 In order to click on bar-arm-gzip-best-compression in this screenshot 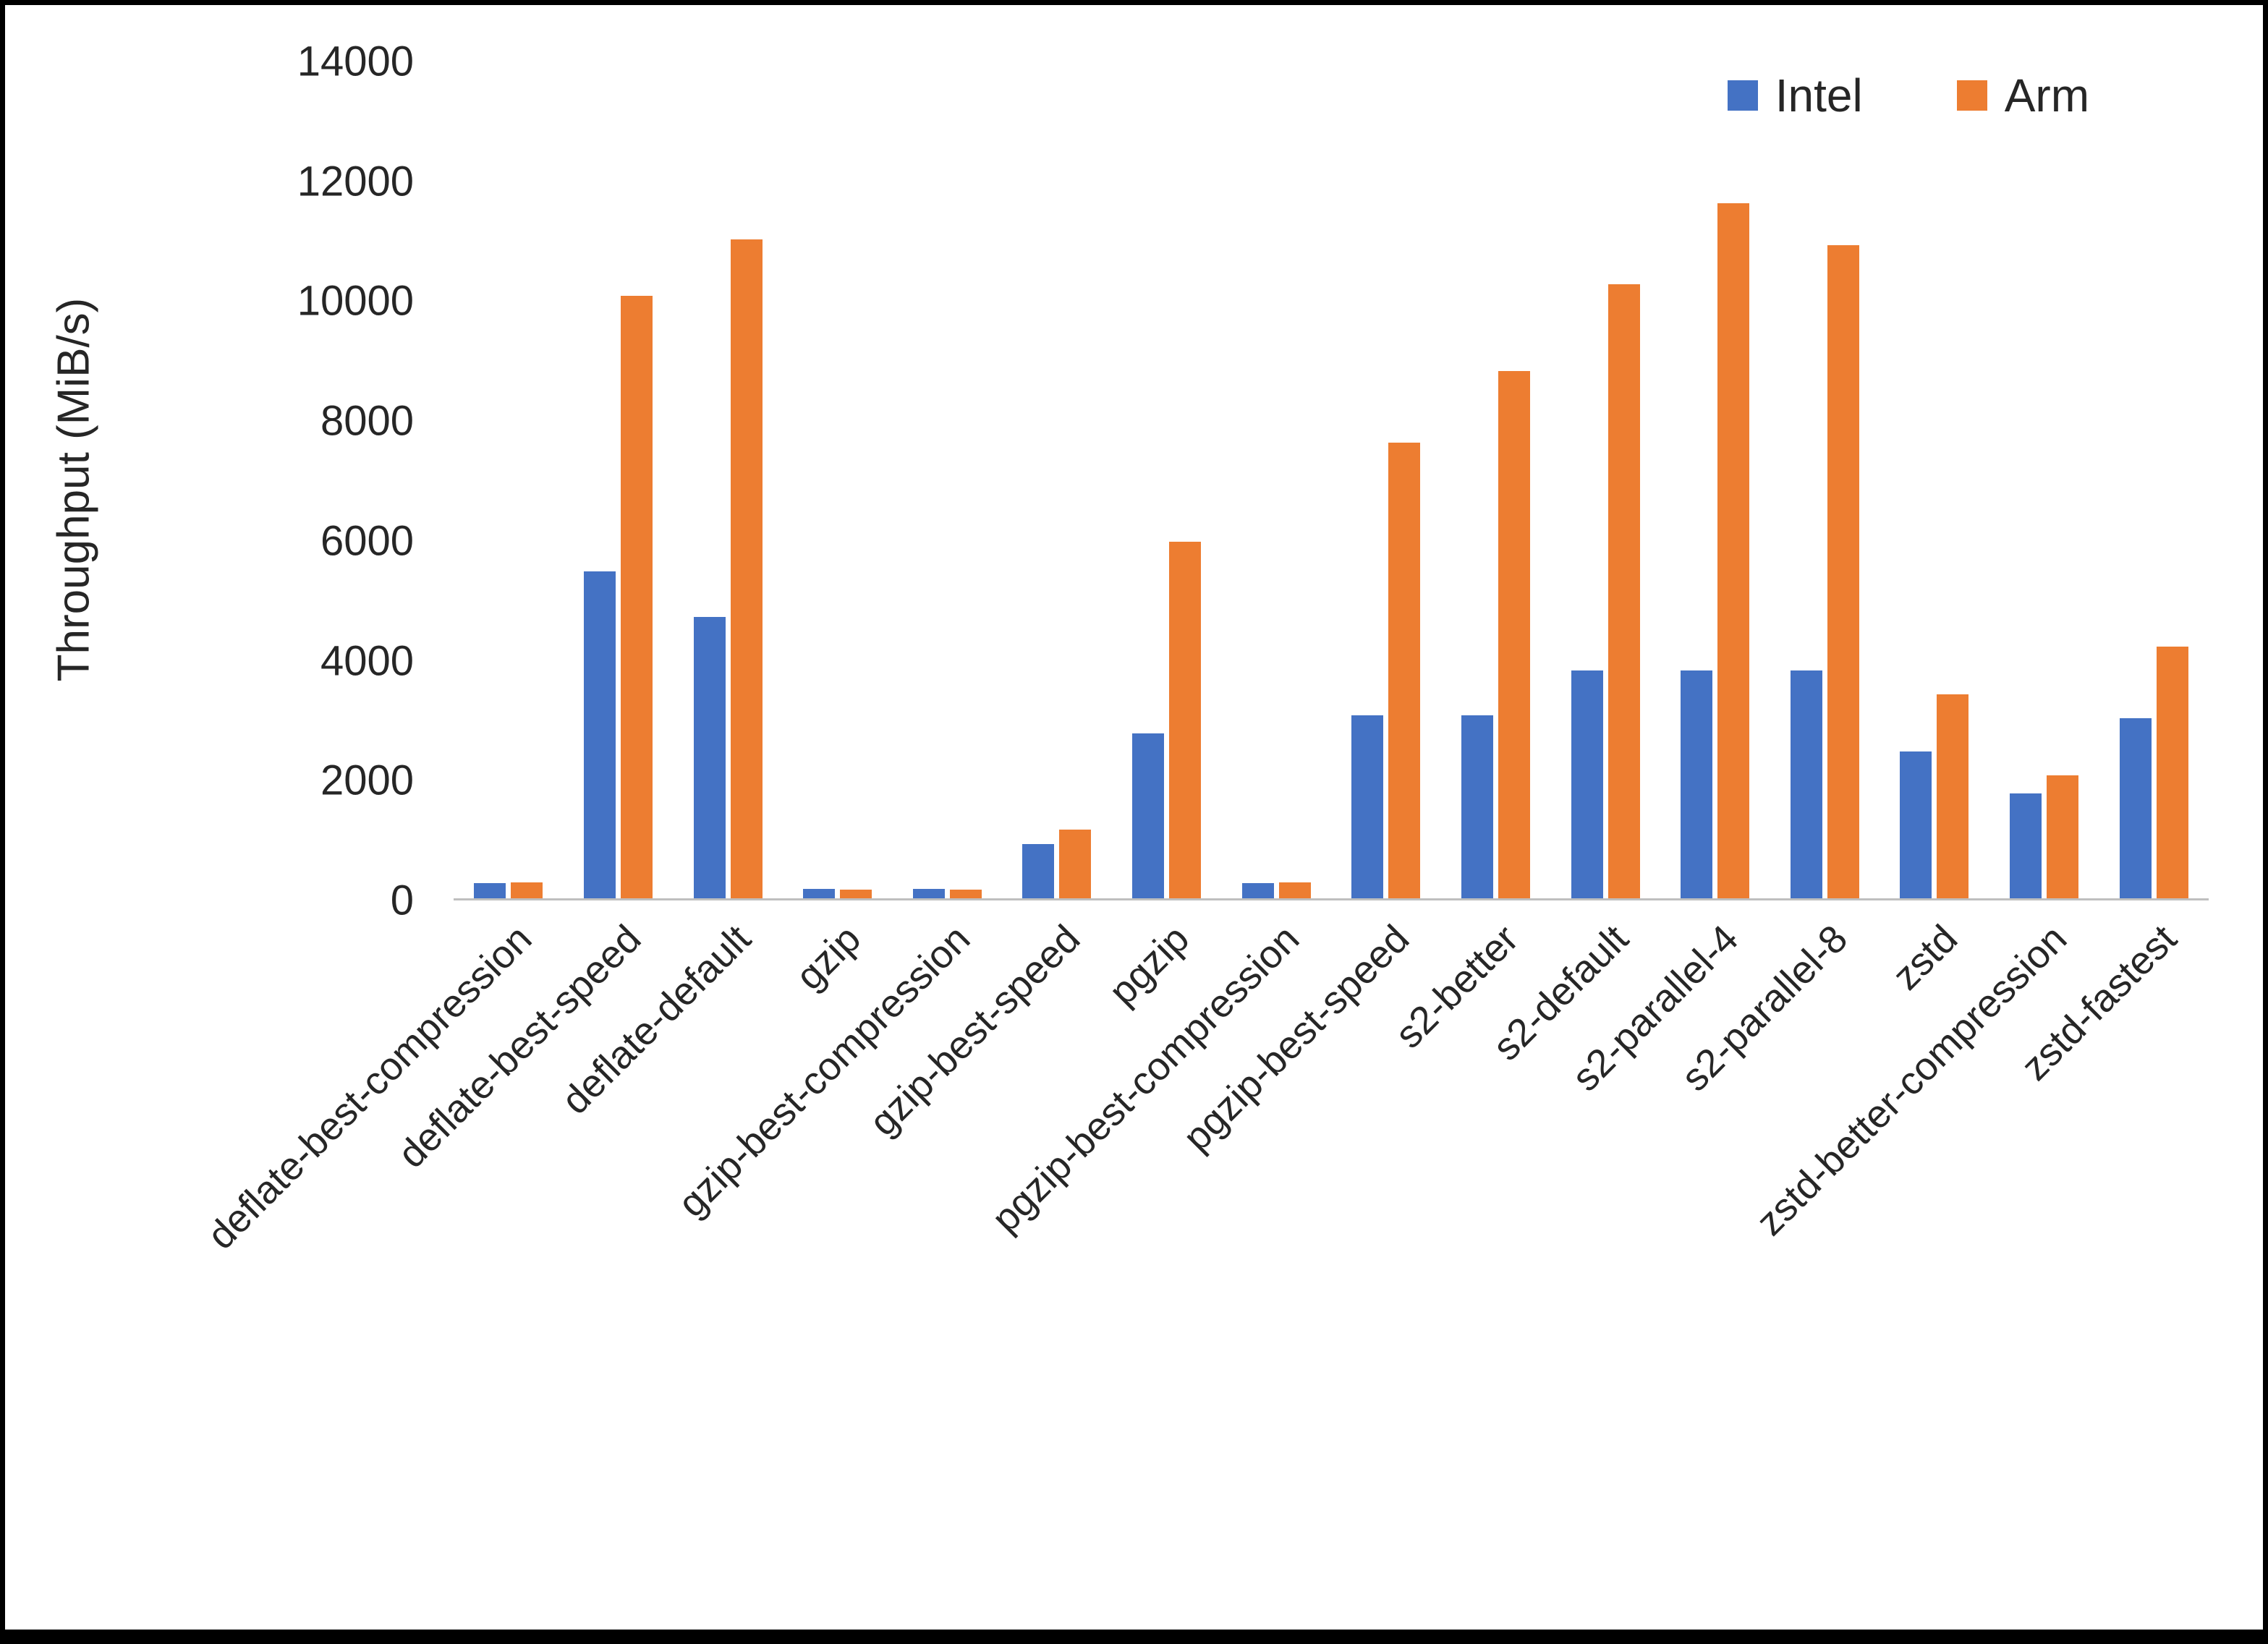, I will do `click(965, 894)`.